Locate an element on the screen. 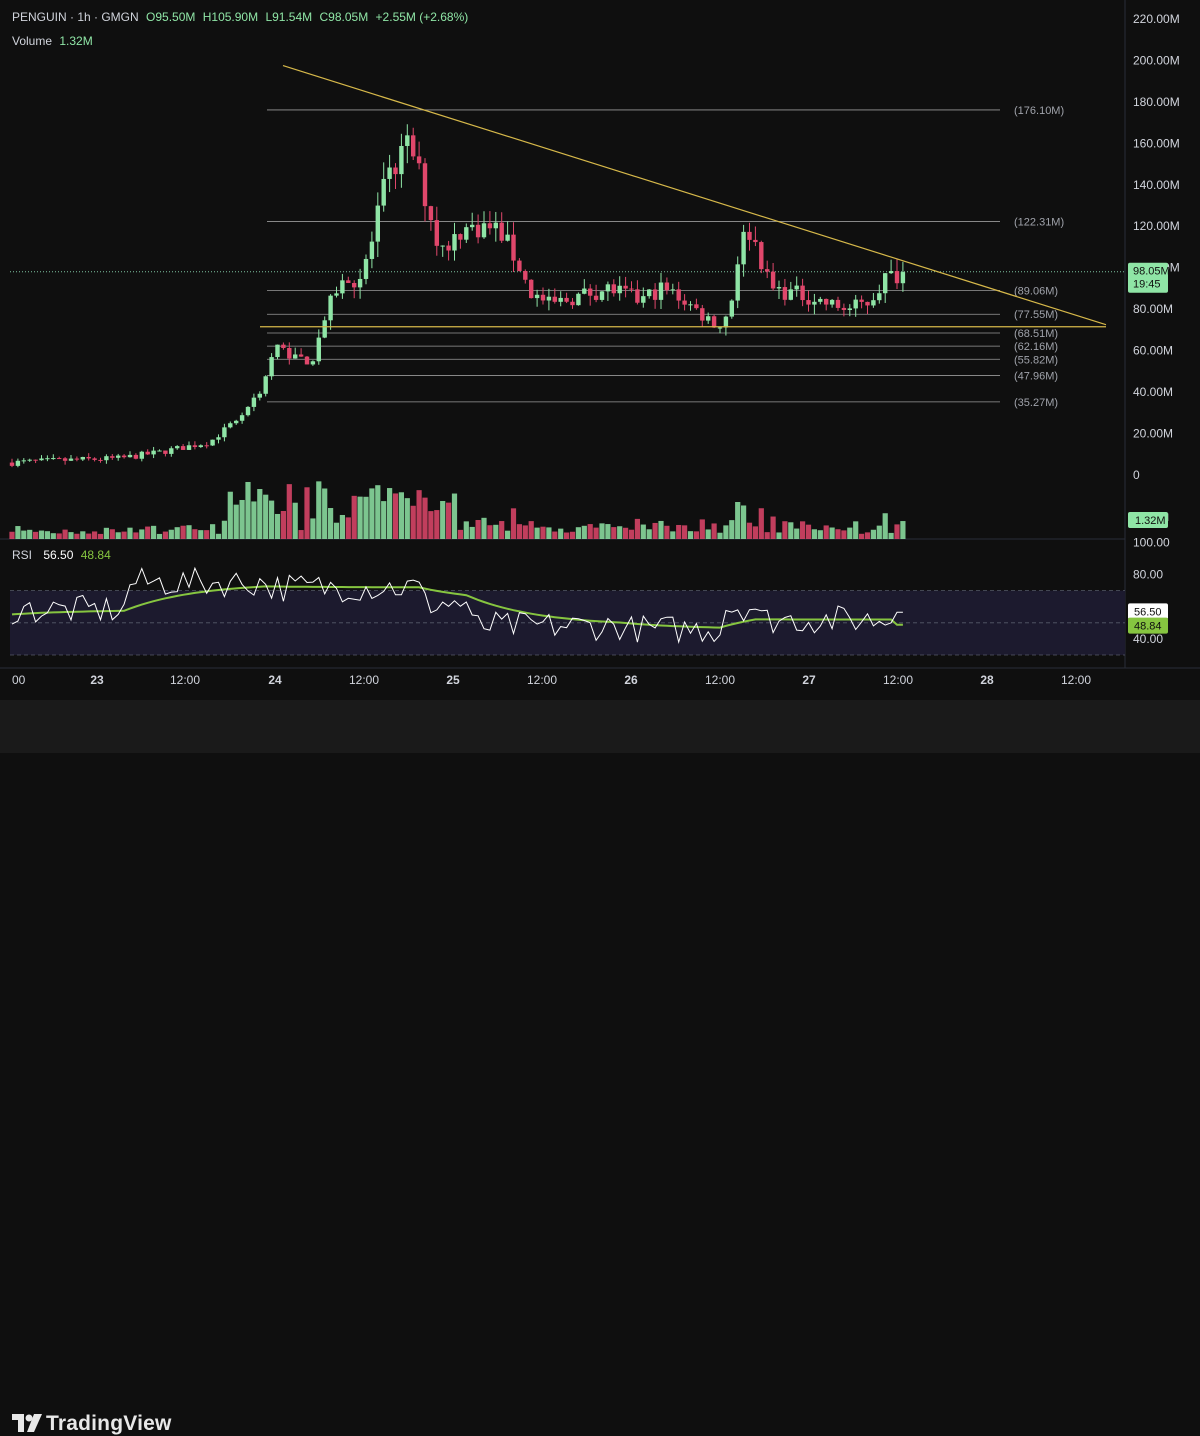 The image size is (1200, 1436). level-label: (47.96M) is located at coordinates (1036, 377).